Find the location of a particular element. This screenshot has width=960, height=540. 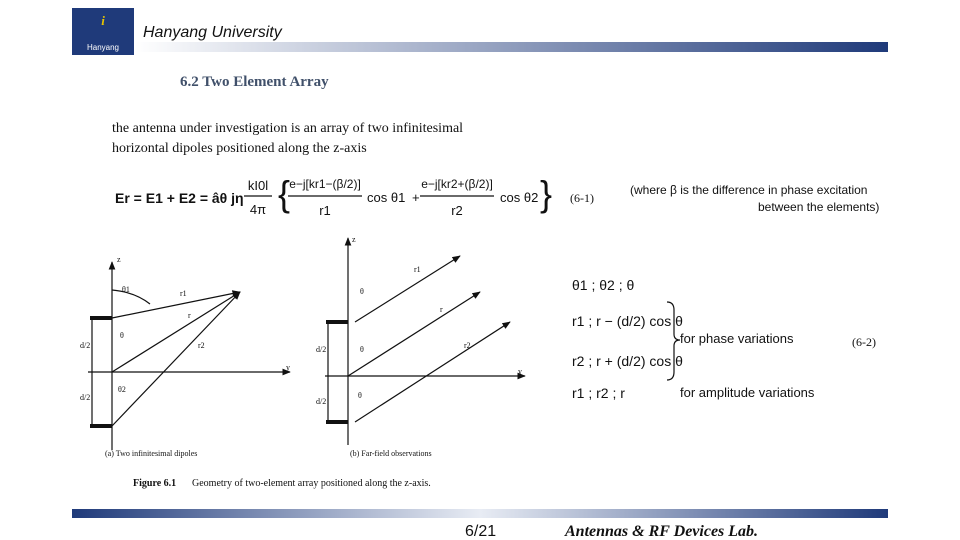

eq-text: e−j[kr2+(β/2)] is located at coordinates (457, 184).